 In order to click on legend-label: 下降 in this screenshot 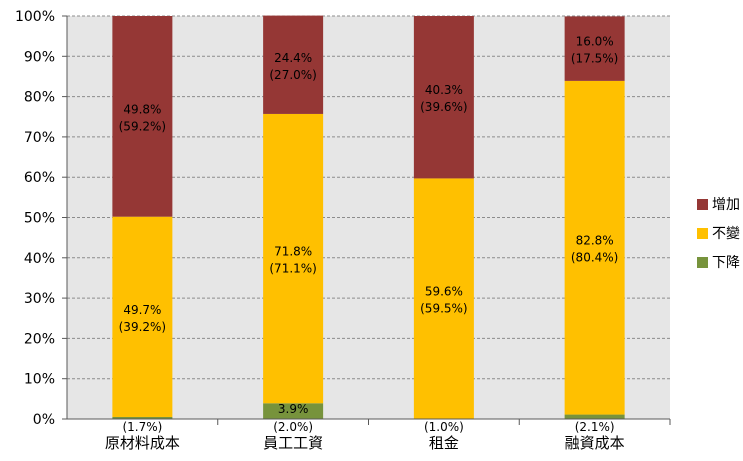, I will do `click(726, 263)`.